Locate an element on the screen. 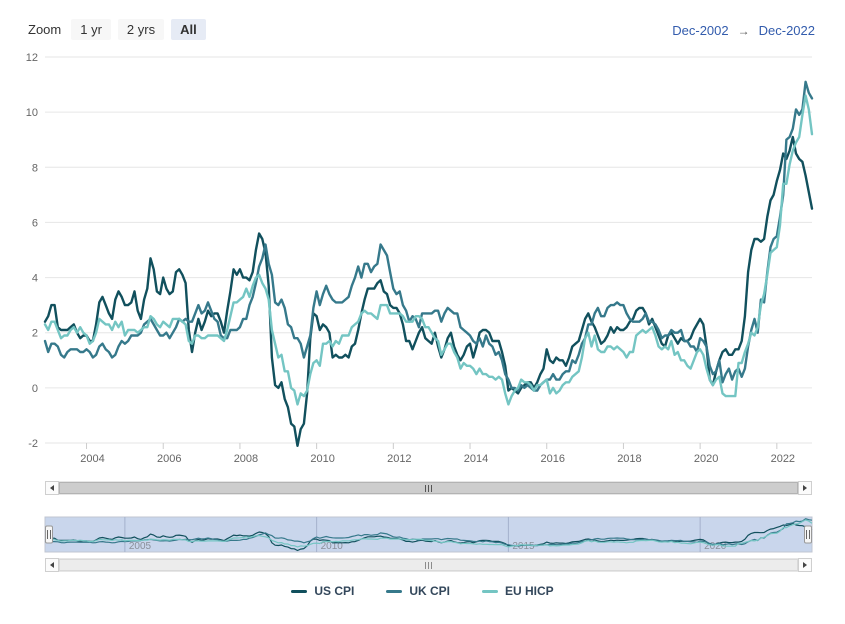 This screenshot has height=624, width=845. svg-text: 2014 is located at coordinates (476, 459).